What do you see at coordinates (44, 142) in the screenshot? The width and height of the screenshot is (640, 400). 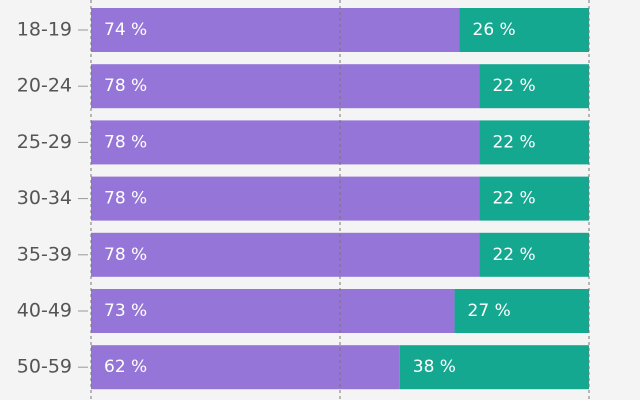 I see `y-tick-label: 25-29` at bounding box center [44, 142].